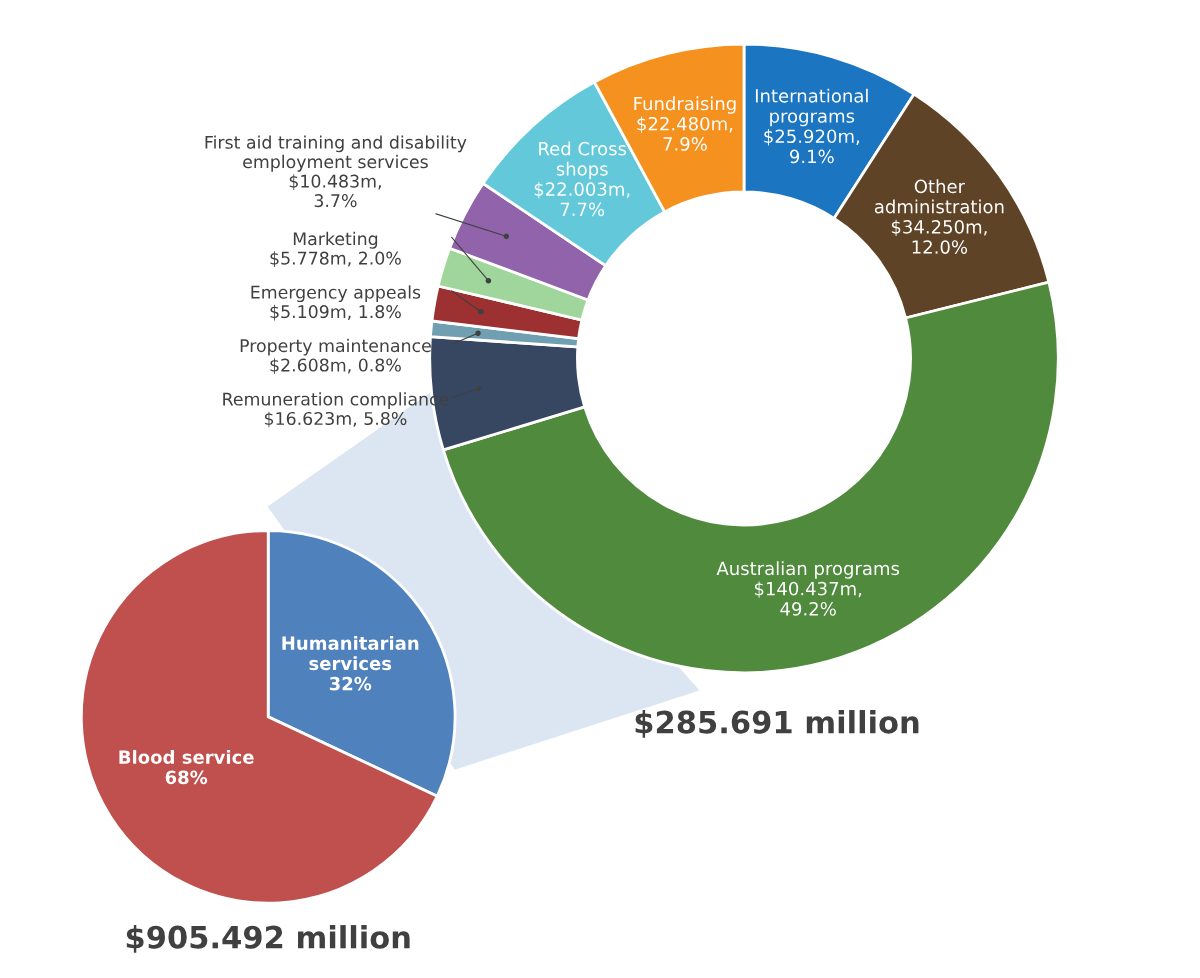 This screenshot has width=1200, height=978. I want to click on data-label: $5.109m, 1.8%, so click(335, 312).